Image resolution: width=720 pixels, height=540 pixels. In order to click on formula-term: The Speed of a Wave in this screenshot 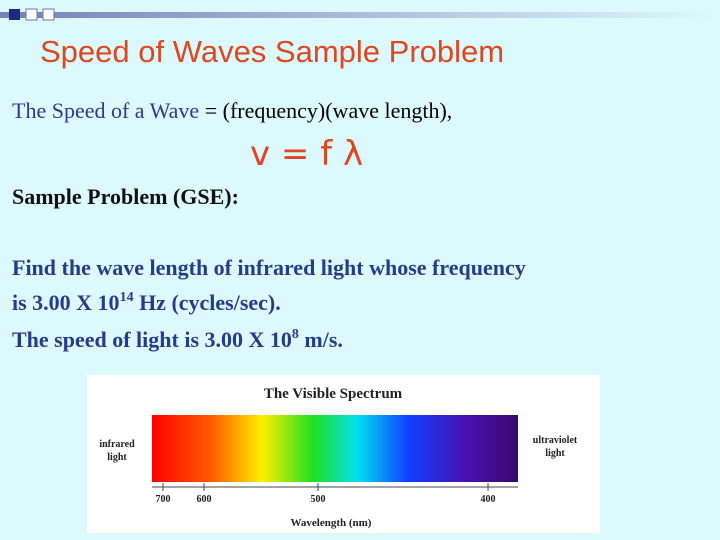, I will do `click(106, 110)`.